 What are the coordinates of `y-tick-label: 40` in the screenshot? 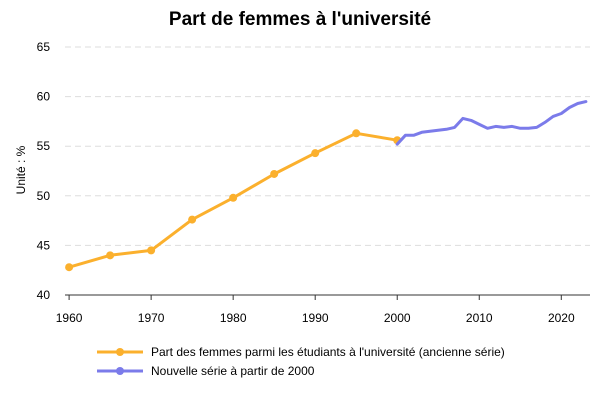 It's located at (44, 295).